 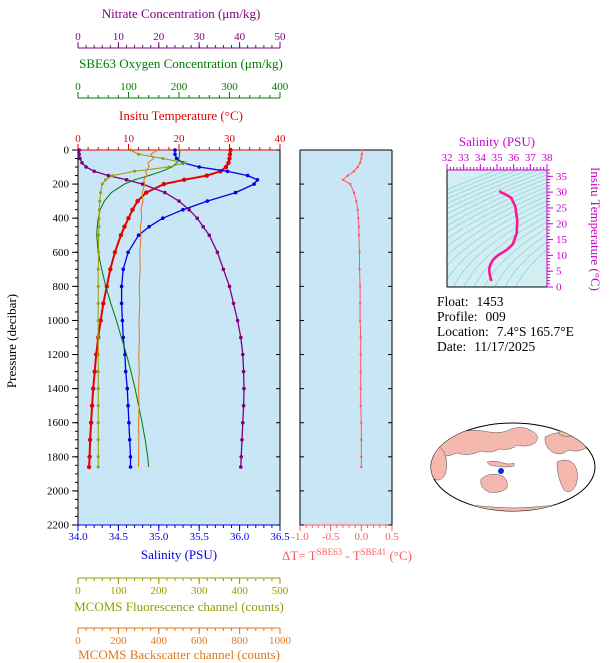 I want to click on top-axes: 0 10 20 30 40 50 0 100 200 300 400 0 10 20 30 40, so click(x=182, y=91).